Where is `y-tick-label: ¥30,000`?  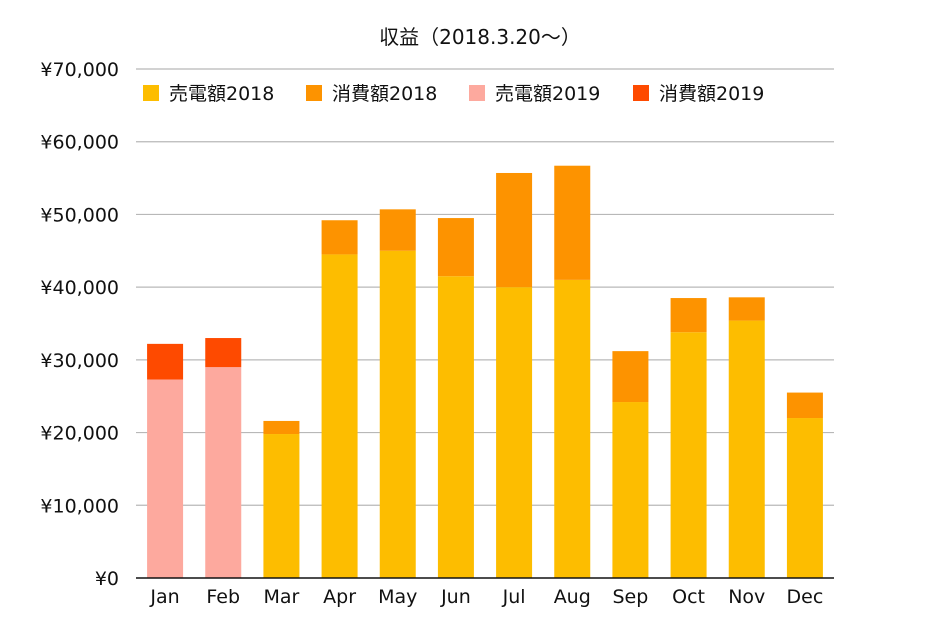 y-tick-label: ¥30,000 is located at coordinates (79, 361).